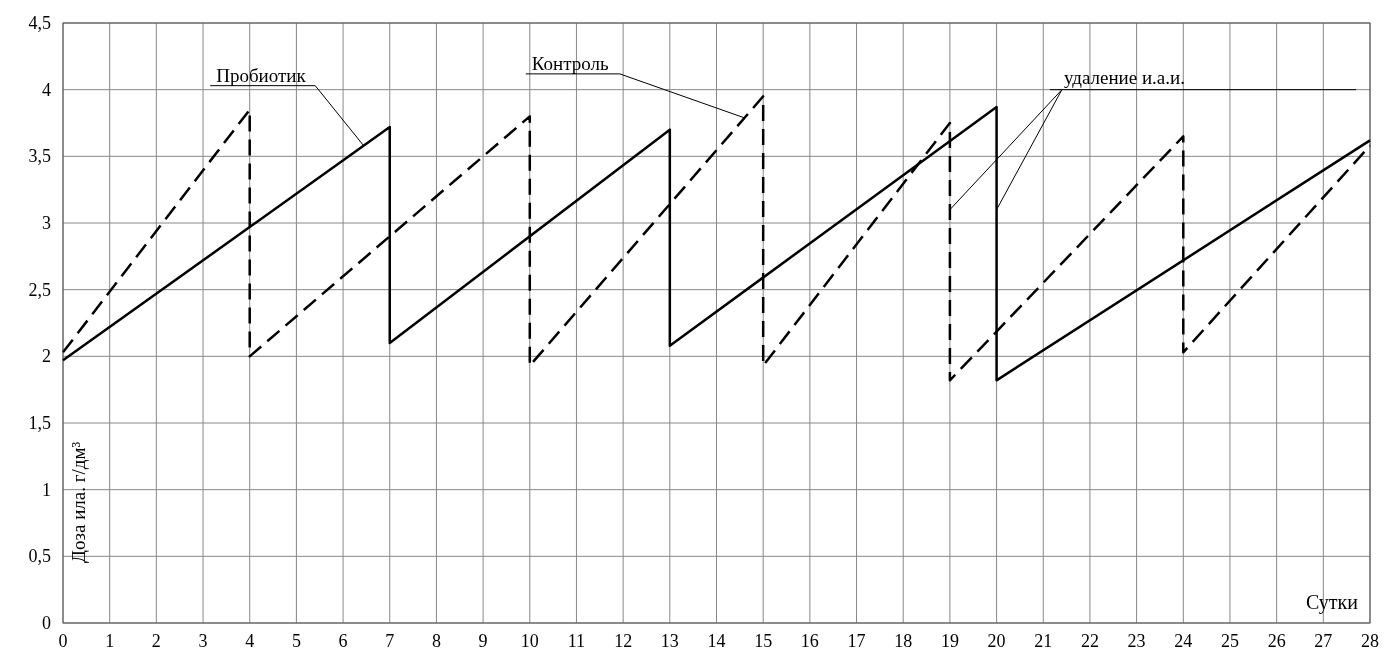  What do you see at coordinates (46, 356) in the screenshot?
I see `y-tick-label: 2` at bounding box center [46, 356].